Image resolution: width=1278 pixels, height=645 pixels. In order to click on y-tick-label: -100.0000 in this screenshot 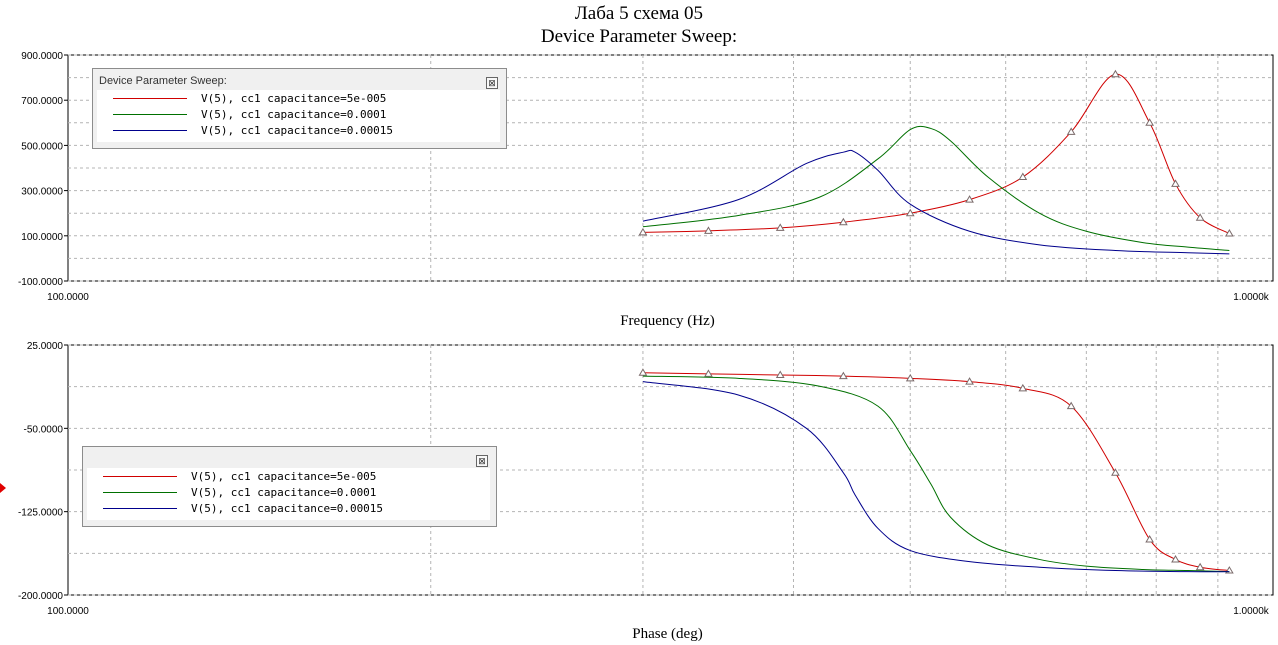, I will do `click(40, 282)`.